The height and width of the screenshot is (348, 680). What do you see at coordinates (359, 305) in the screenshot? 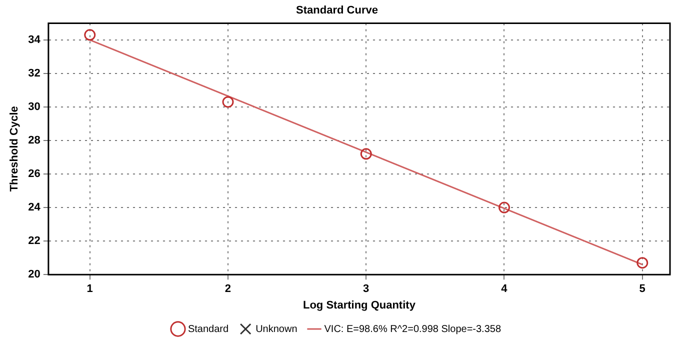
I see `x-axis-title: Log Starting Quantity` at bounding box center [359, 305].